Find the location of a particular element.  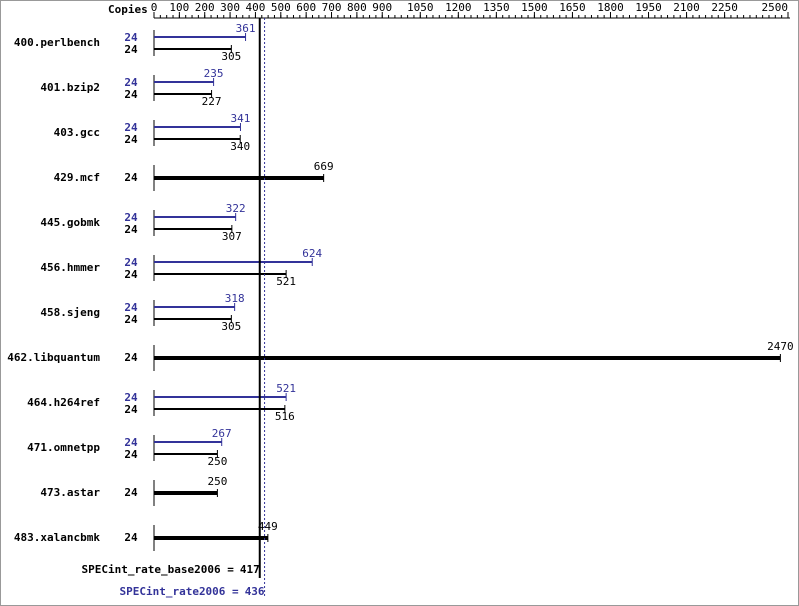

benchmark-label: 445.gobmk is located at coordinates (70, 222).